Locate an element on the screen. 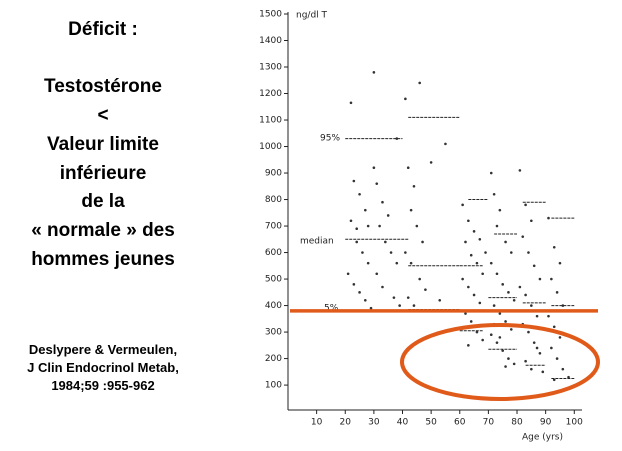  y-tick-label: 1000 is located at coordinates (270, 147).